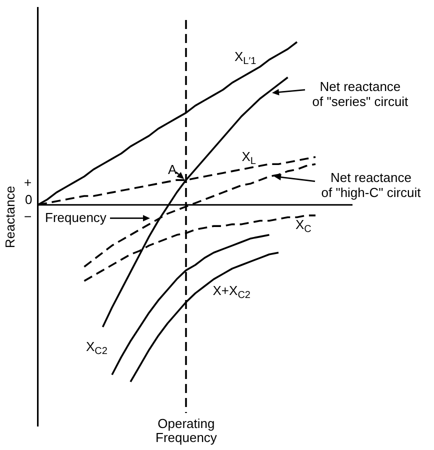 The image size is (434, 450). I want to click on annotation: Net reactance of "high-C" circuit, so click(371, 185).